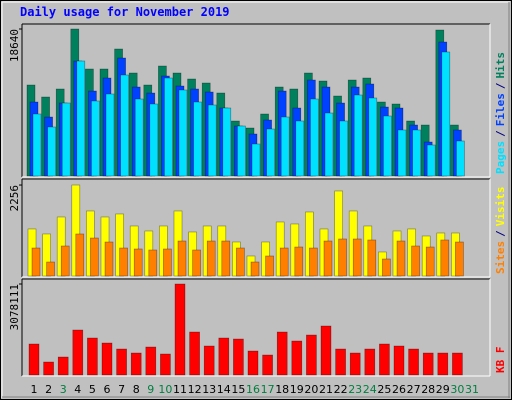 The width and height of the screenshot is (512, 400). Describe the element at coordinates (370, 389) in the screenshot. I see `x-tick-label: 24` at that location.